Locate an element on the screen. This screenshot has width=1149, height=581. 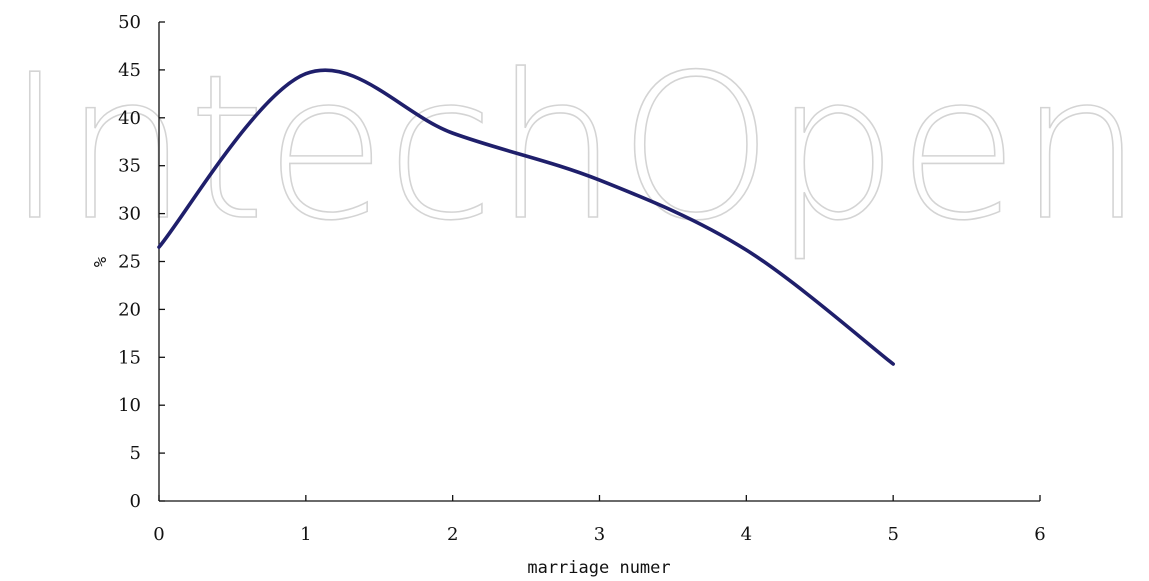
x-tick-label: 1 is located at coordinates (305, 534).